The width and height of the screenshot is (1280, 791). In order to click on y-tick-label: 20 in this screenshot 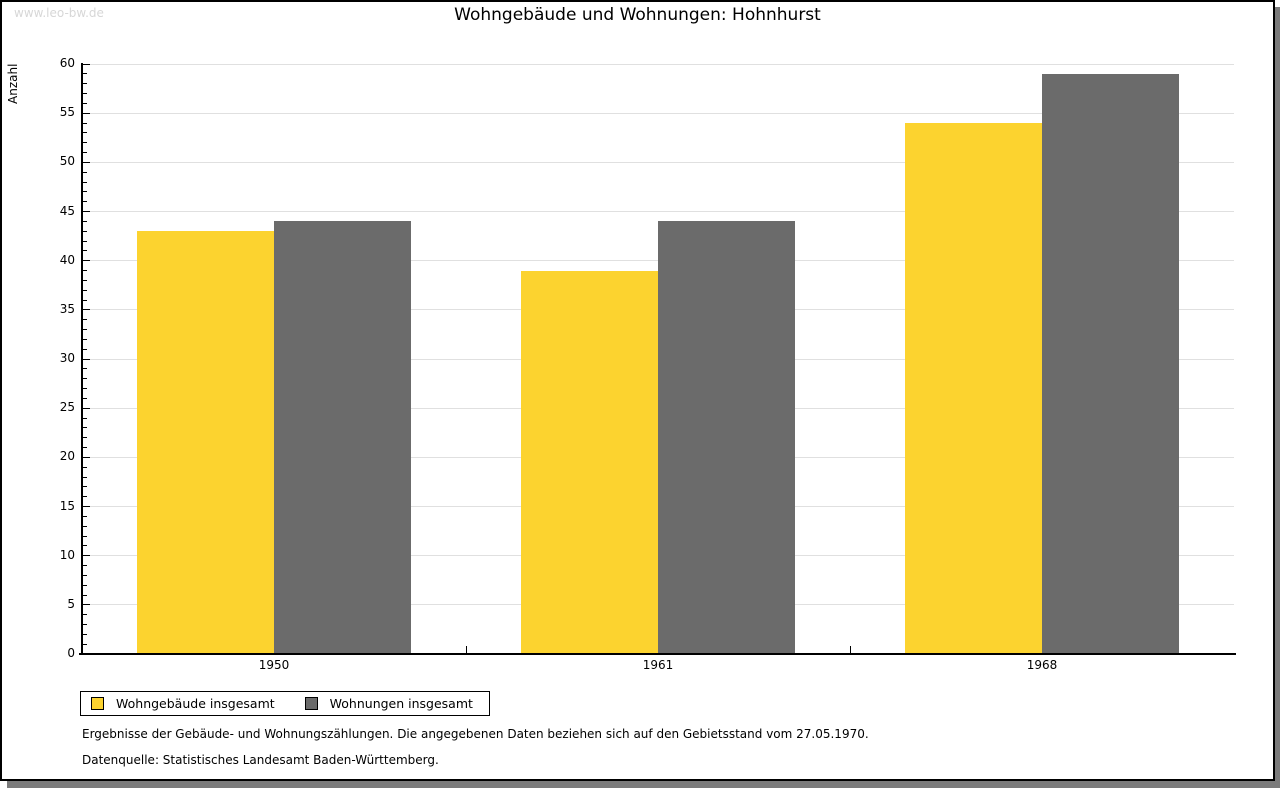, I will do `click(67, 456)`.